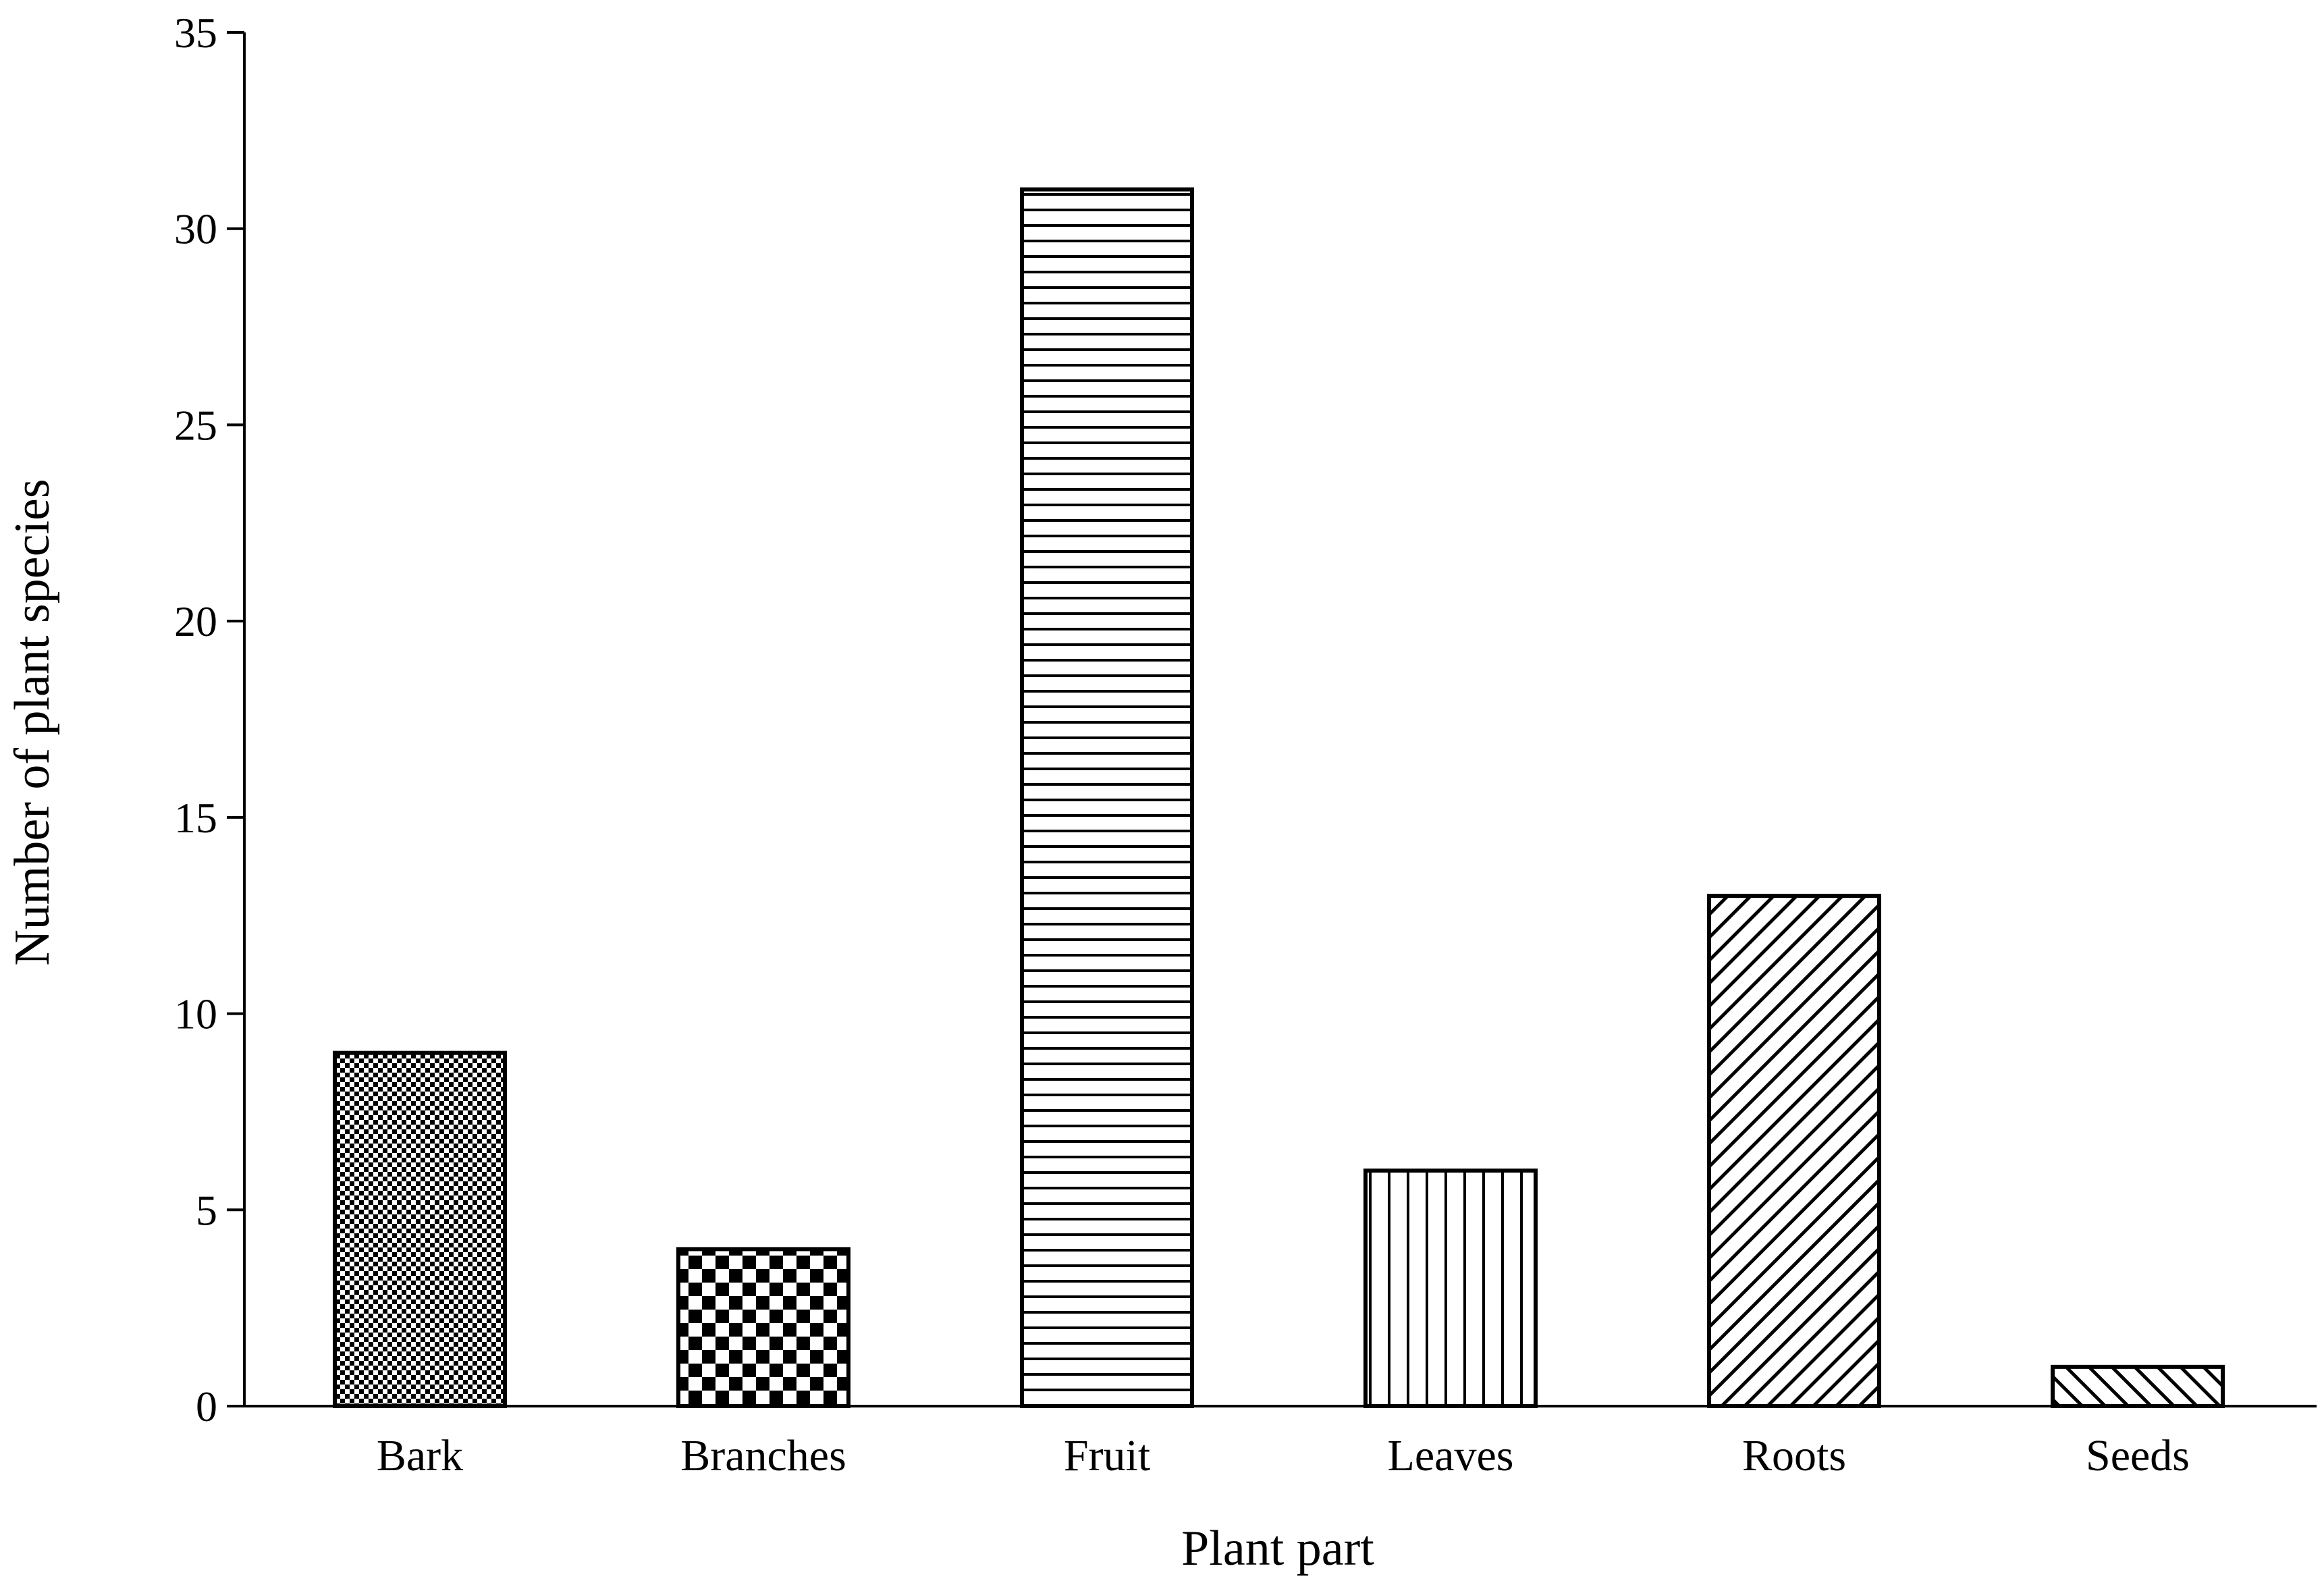 This screenshot has width=2324, height=1585. What do you see at coordinates (196, 1014) in the screenshot?
I see `y-tick-label: 10` at bounding box center [196, 1014].